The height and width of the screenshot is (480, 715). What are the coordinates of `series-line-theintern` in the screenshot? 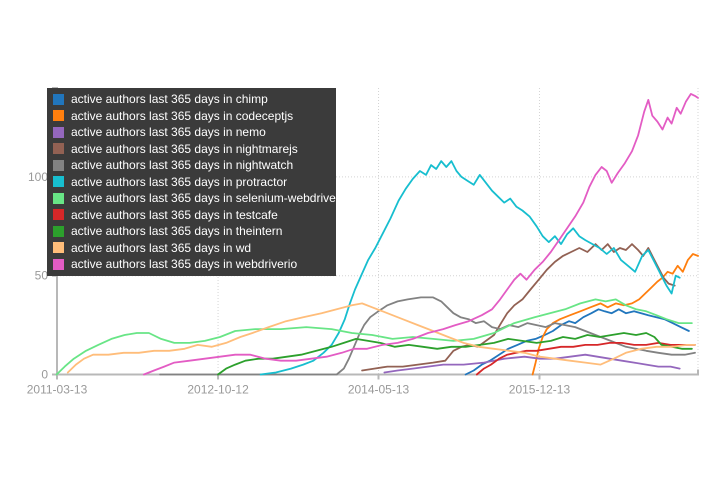 It's located at (455, 354).